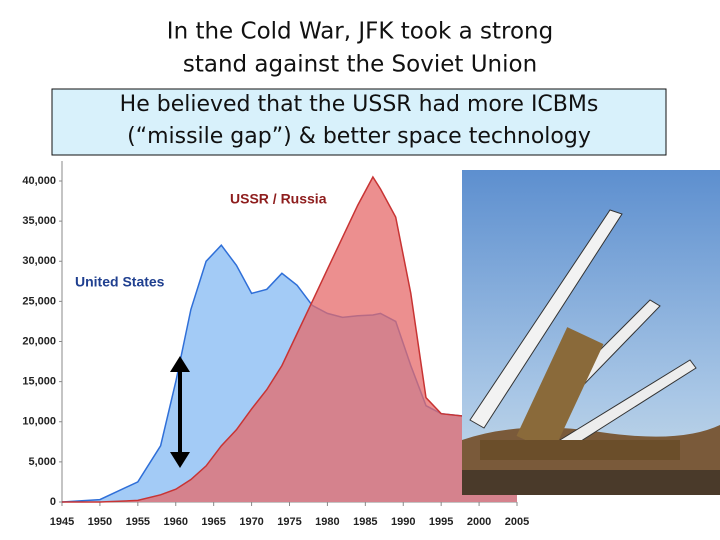 The image size is (720, 540). Describe the element at coordinates (441, 522) in the screenshot. I see `x-tick-label: 1995` at that location.